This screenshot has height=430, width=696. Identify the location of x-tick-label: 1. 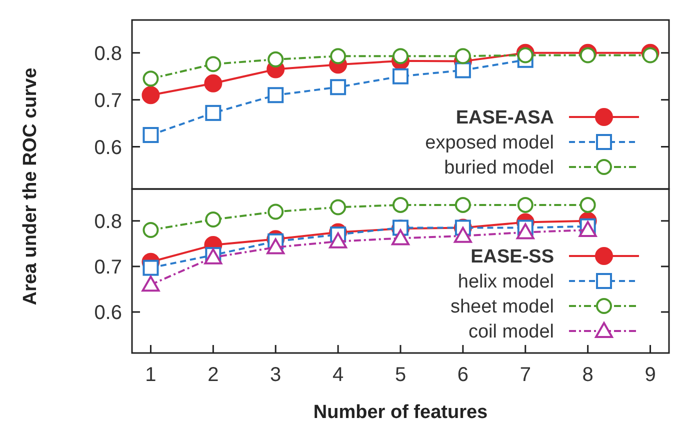
(150, 375).